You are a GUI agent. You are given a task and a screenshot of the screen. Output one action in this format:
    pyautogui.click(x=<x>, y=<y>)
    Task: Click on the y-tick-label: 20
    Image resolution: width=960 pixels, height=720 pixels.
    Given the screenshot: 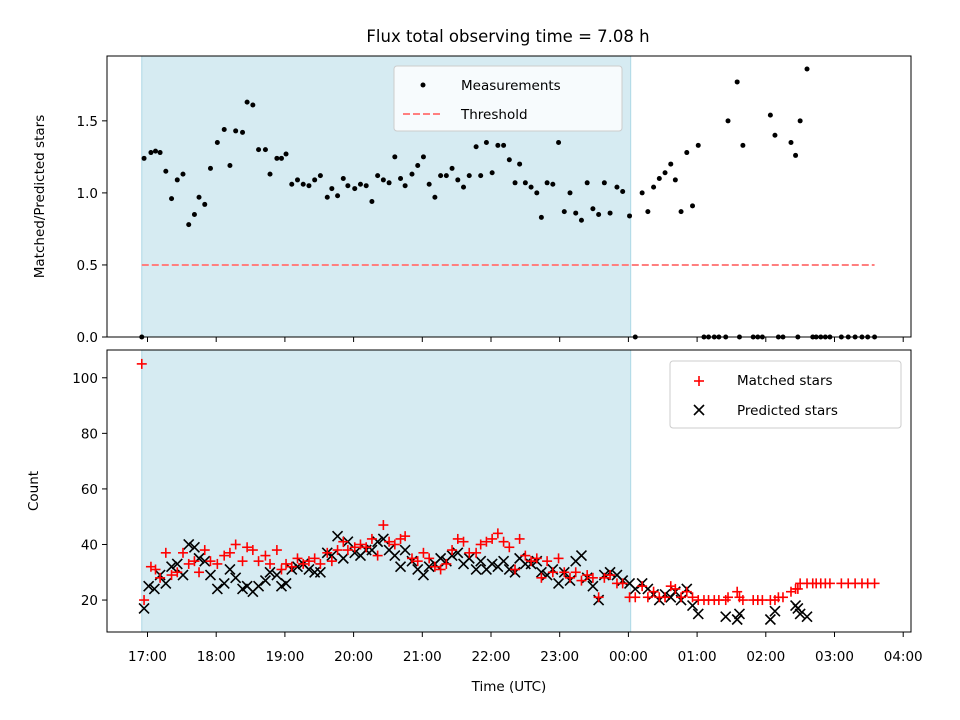 What is the action you would take?
    pyautogui.click(x=89, y=601)
    